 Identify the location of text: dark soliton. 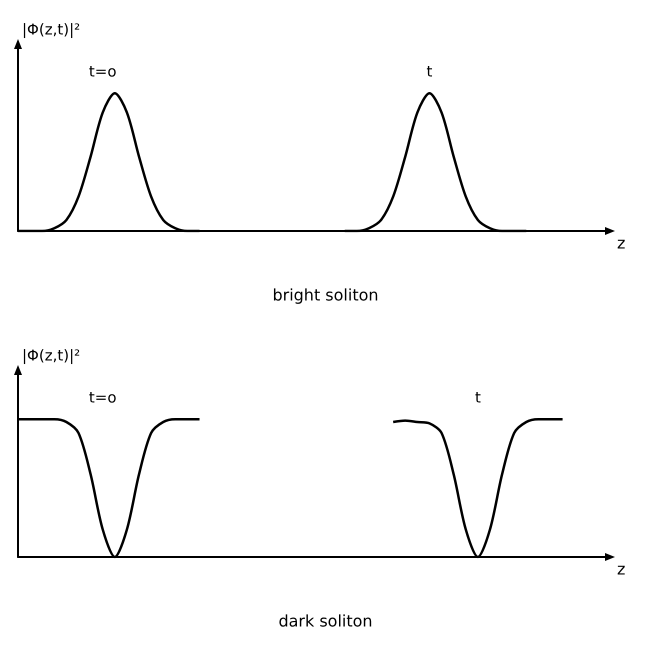
(325, 621).